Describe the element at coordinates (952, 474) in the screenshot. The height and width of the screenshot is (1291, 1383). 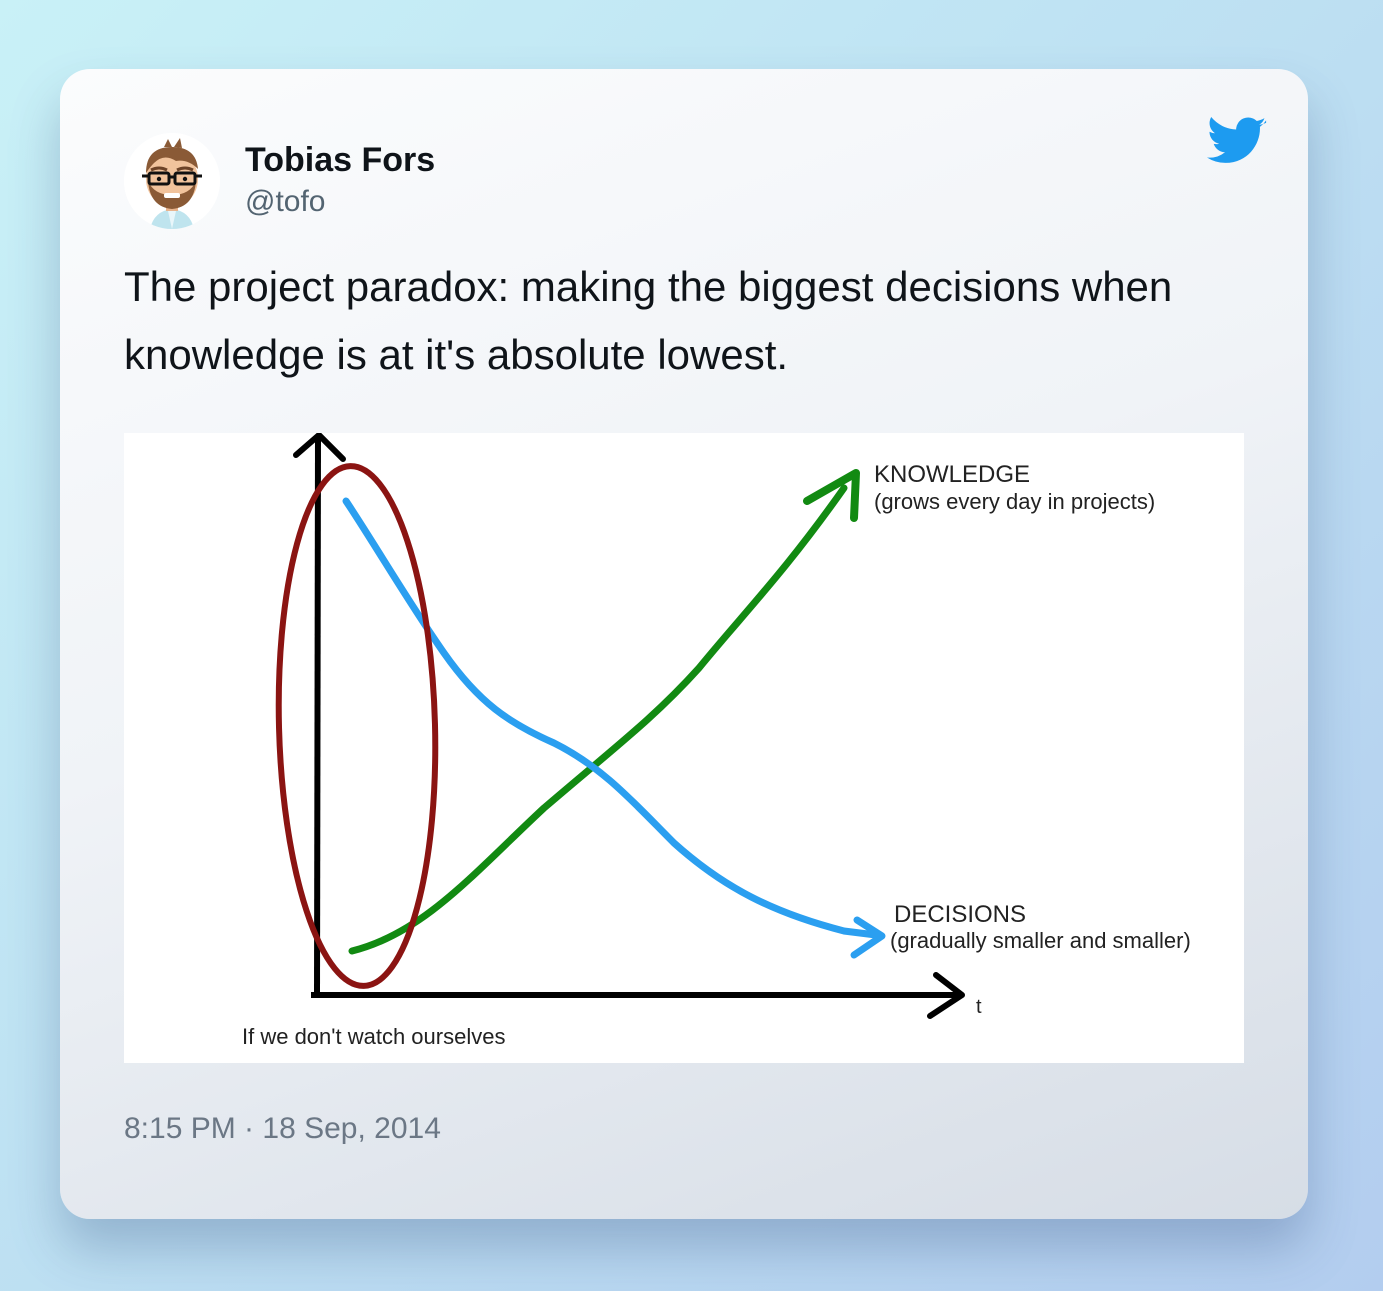
I see `knowledge-label: KNOWLEDGE` at that location.